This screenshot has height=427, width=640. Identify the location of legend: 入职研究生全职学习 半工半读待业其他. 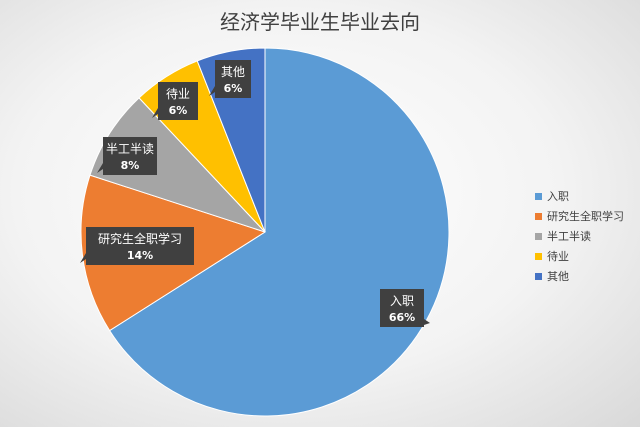
(579, 236).